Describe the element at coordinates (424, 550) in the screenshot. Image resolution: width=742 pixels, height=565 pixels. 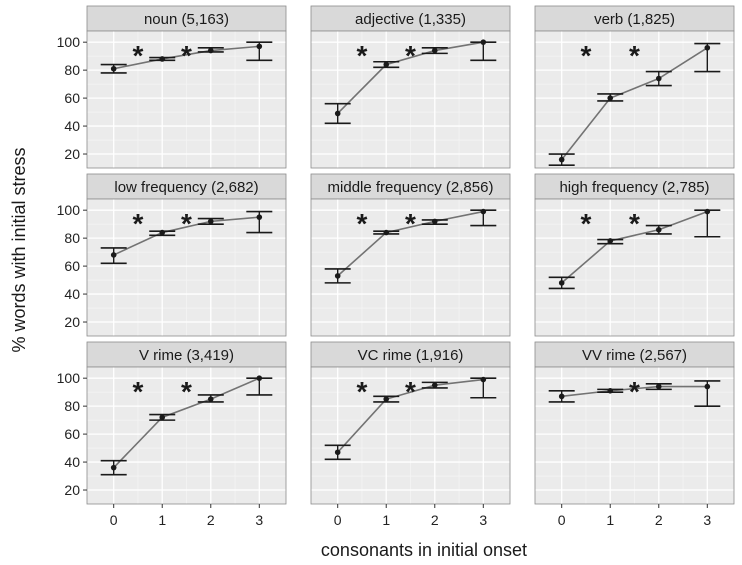
I see `x-axis-title: consonants in initial onset` at that location.